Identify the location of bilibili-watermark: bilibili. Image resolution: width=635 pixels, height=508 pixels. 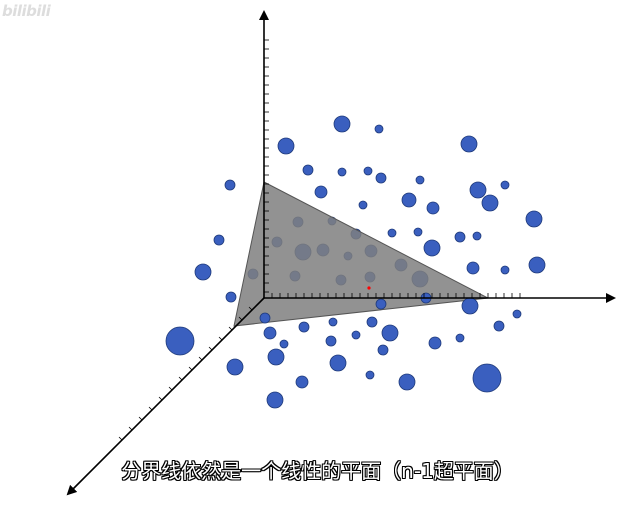
(26, 11).